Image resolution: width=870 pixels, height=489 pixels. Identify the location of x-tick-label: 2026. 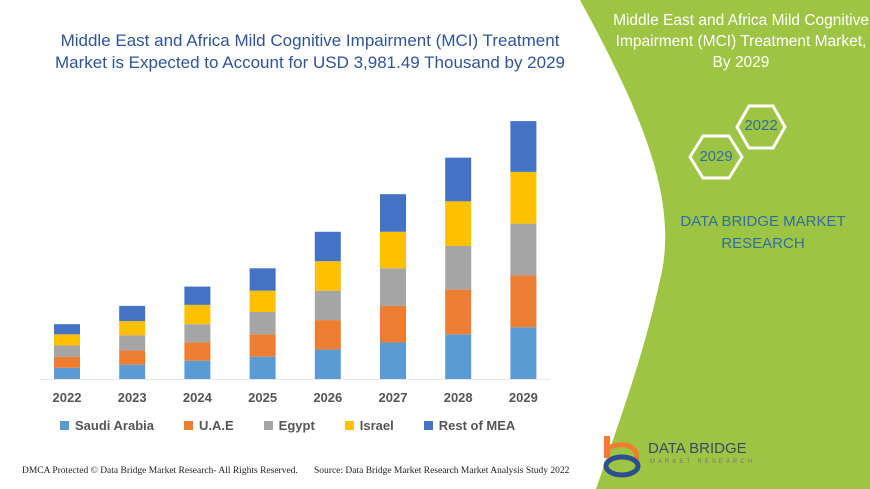
(328, 397).